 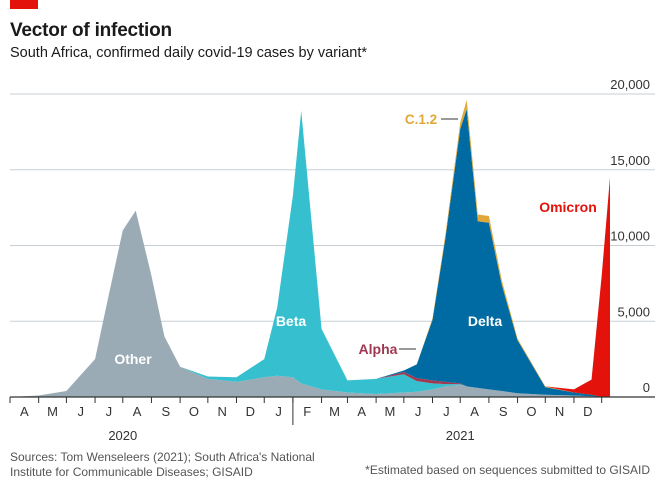 What do you see at coordinates (646, 387) in the screenshot?
I see `y-tick-label: 0` at bounding box center [646, 387].